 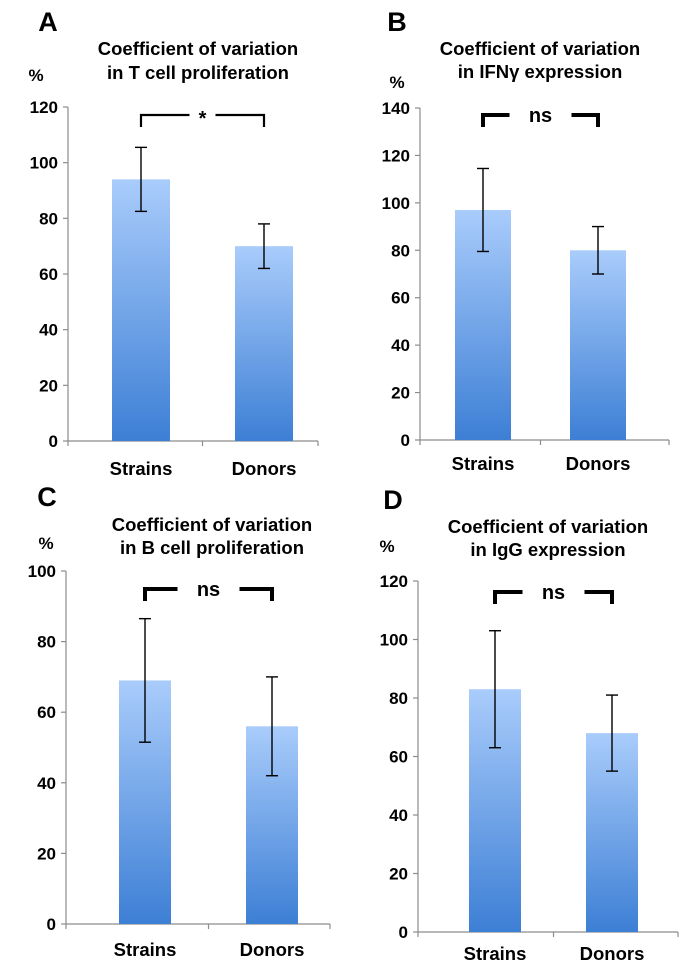 I want to click on panel-letter: A, so click(x=48, y=22).